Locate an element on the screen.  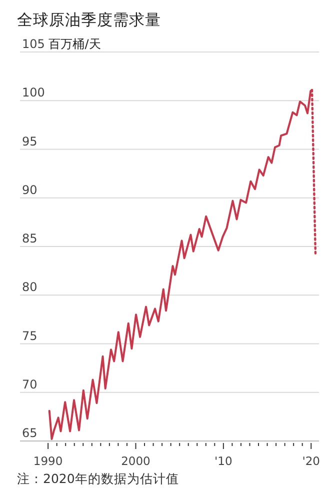
text: 注：2020年的数据为估计值 is located at coordinates (98, 478).